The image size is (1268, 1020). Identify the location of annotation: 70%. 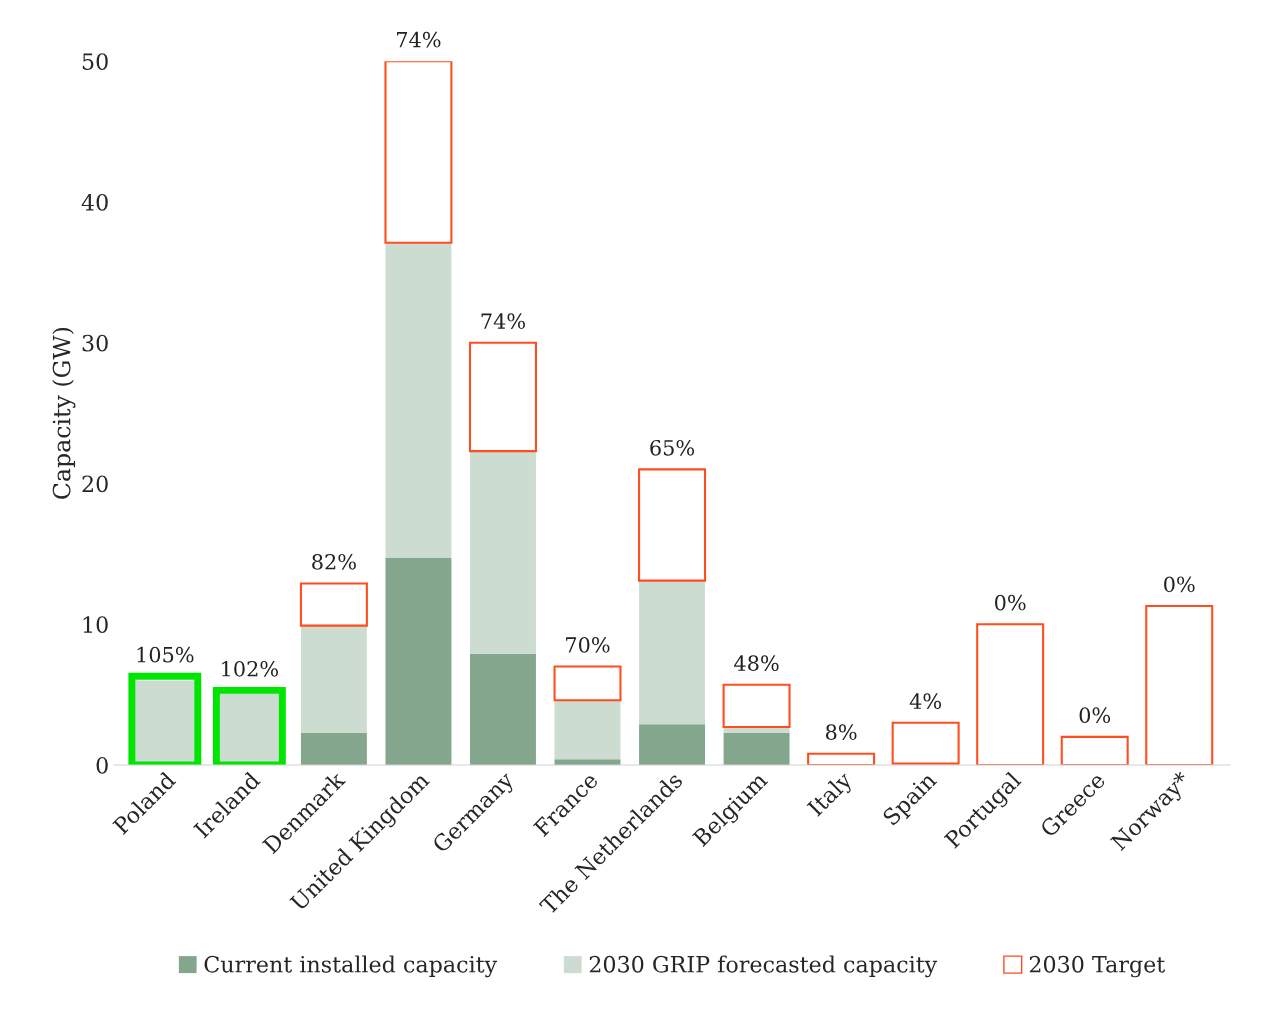
(588, 644).